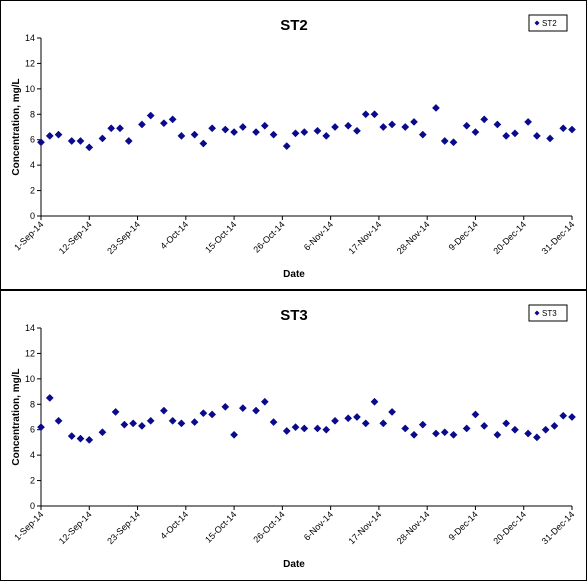 This screenshot has height=582, width=587. What do you see at coordinates (413, 237) in the screenshot?
I see `chart-0-x-tick-label: 28-Nov-14` at bounding box center [413, 237].